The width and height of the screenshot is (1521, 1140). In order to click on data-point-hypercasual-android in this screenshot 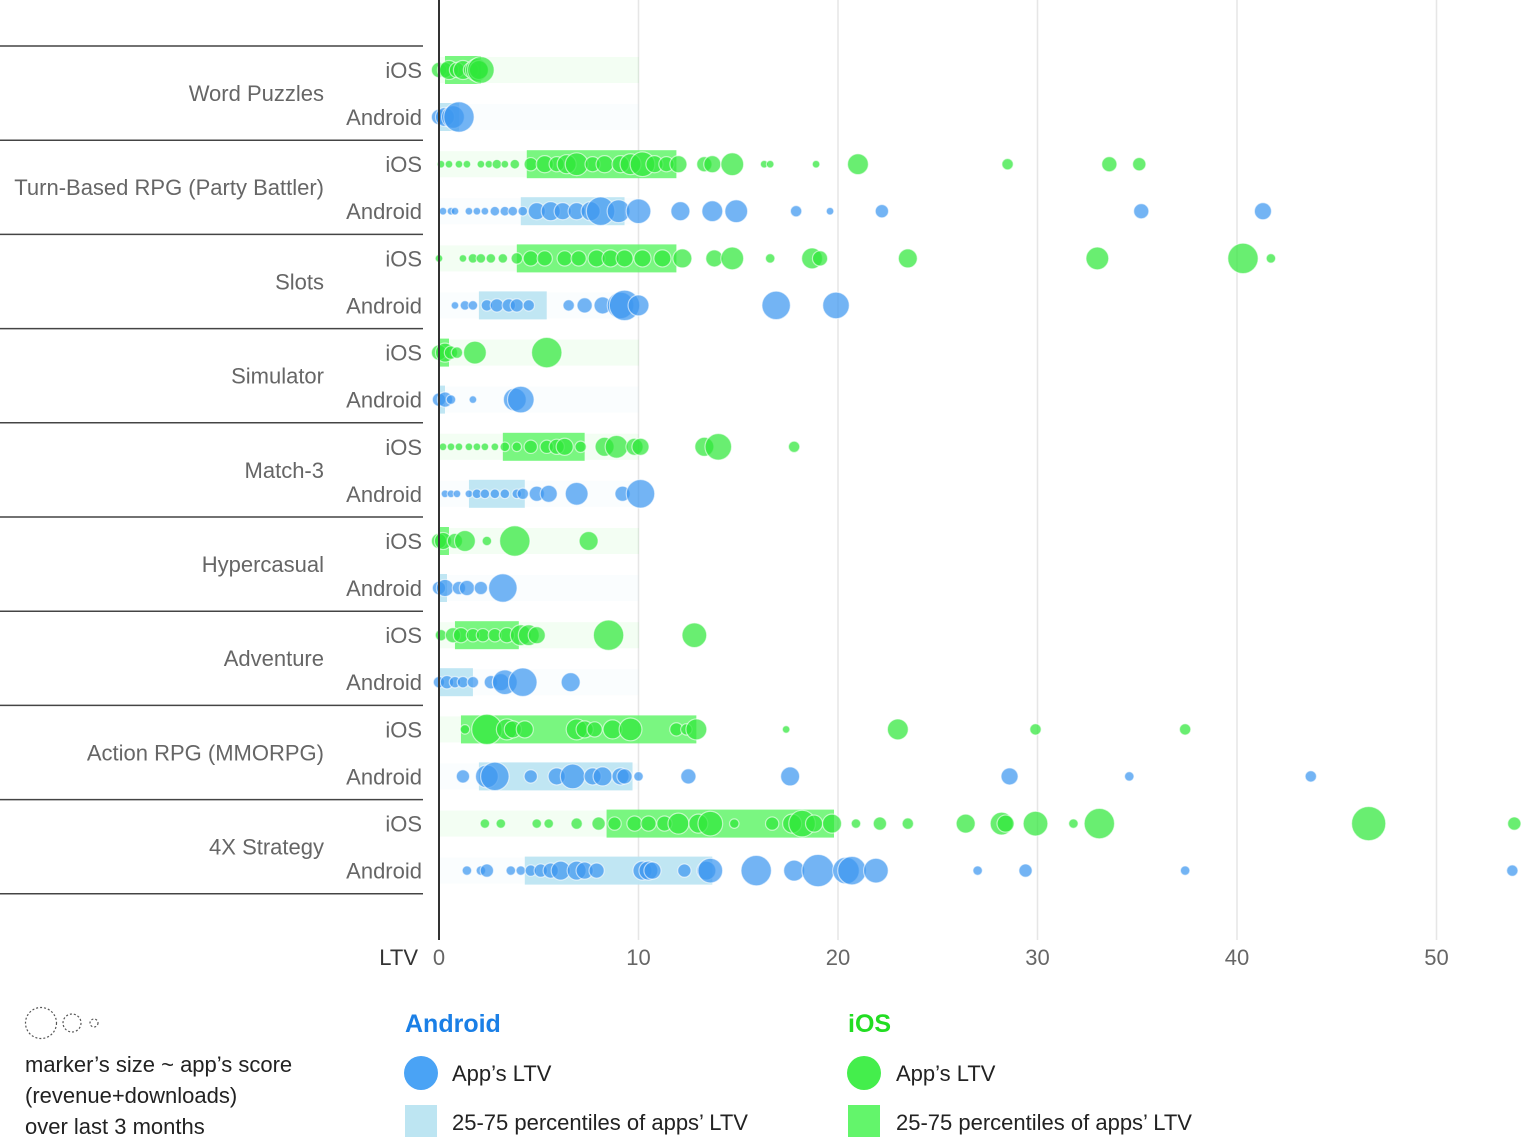, I will do `click(502, 588)`.